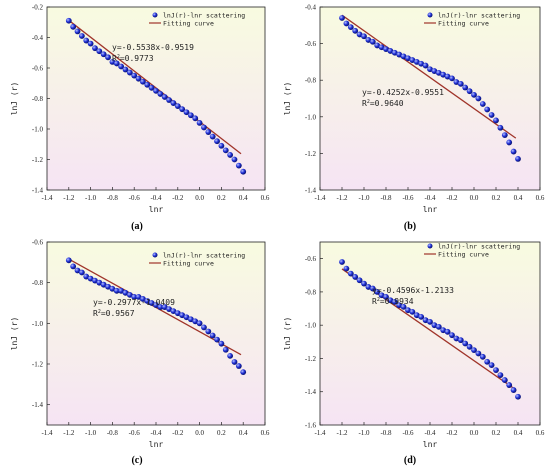 The width and height of the screenshot is (550, 468). Describe the element at coordinates (311, 426) in the screenshot. I see `y-tick-label: -1.6` at that location.